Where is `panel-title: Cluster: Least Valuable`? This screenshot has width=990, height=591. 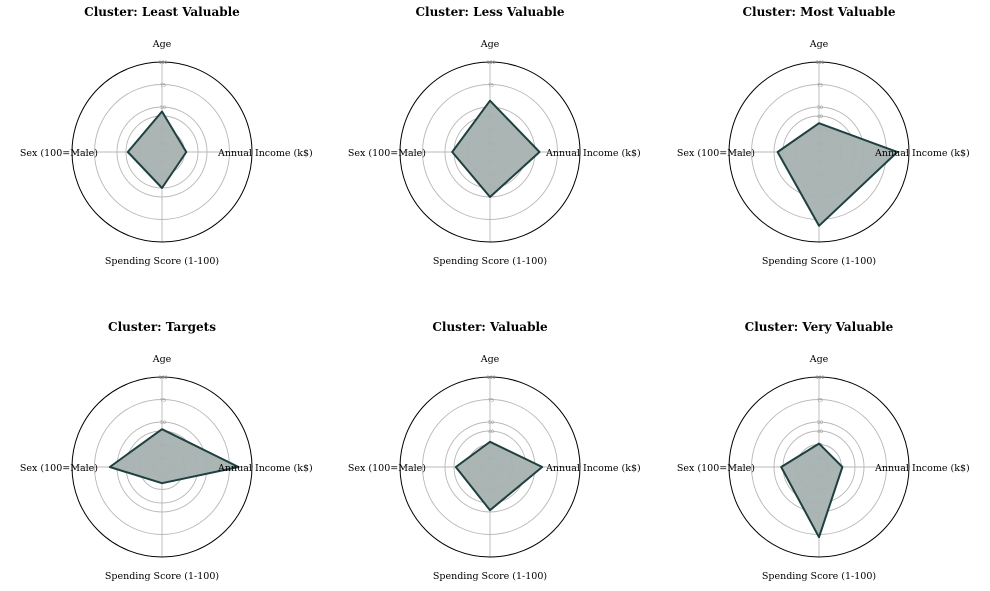 panel-title: Cluster: Least Valuable is located at coordinates (162, 12).